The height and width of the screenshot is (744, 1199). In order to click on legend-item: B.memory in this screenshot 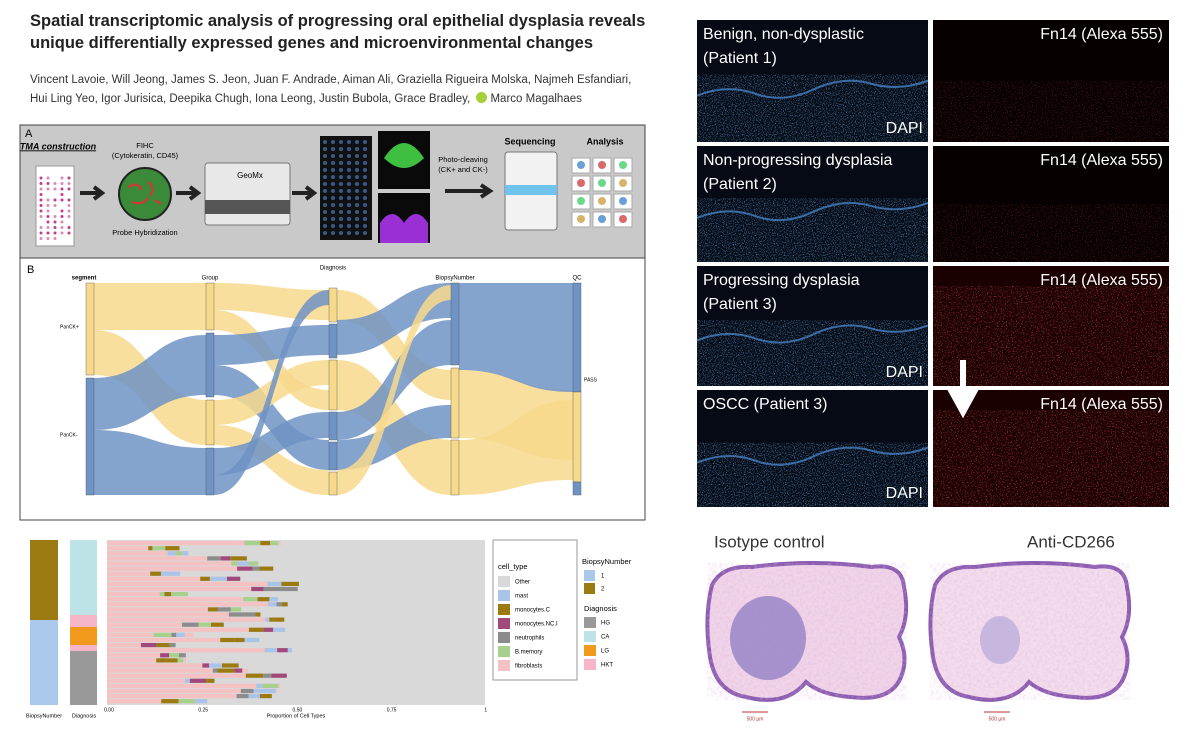, I will do `click(528, 653)`.